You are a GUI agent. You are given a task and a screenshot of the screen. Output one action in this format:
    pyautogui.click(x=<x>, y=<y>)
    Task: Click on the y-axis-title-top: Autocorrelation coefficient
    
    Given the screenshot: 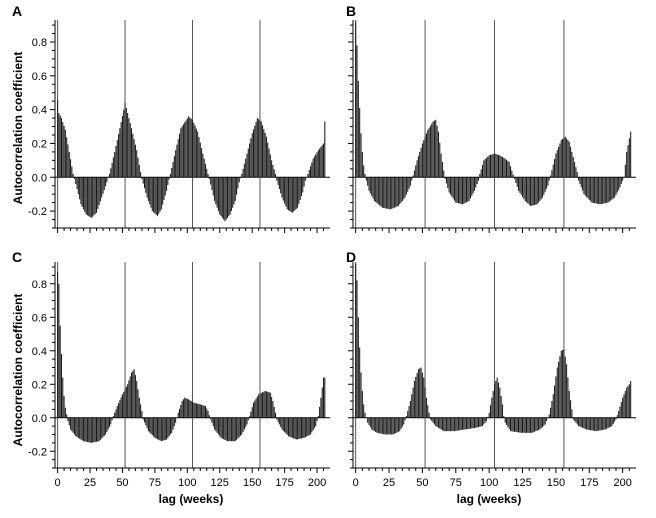 What is the action you would take?
    pyautogui.click(x=18, y=128)
    